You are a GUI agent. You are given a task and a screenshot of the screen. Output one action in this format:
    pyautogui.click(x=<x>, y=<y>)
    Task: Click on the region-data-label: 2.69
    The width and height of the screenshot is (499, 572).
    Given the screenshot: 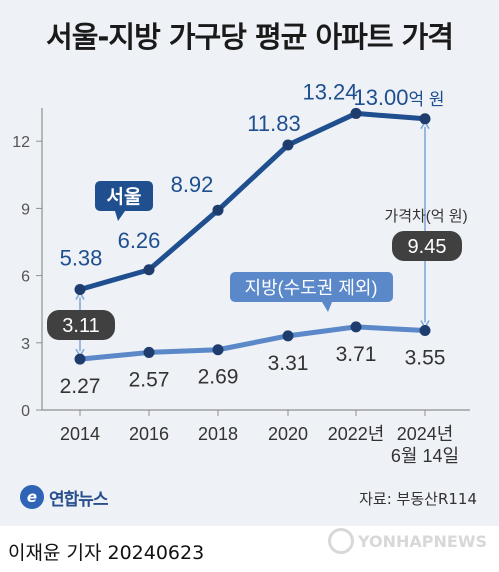 What is the action you would take?
    pyautogui.click(x=218, y=377)
    